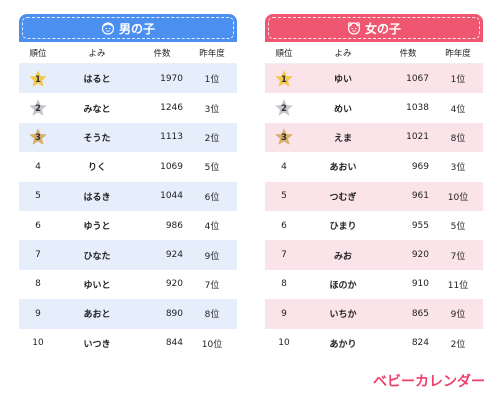  I want to click on last-year-rank: 10位, so click(458, 197).